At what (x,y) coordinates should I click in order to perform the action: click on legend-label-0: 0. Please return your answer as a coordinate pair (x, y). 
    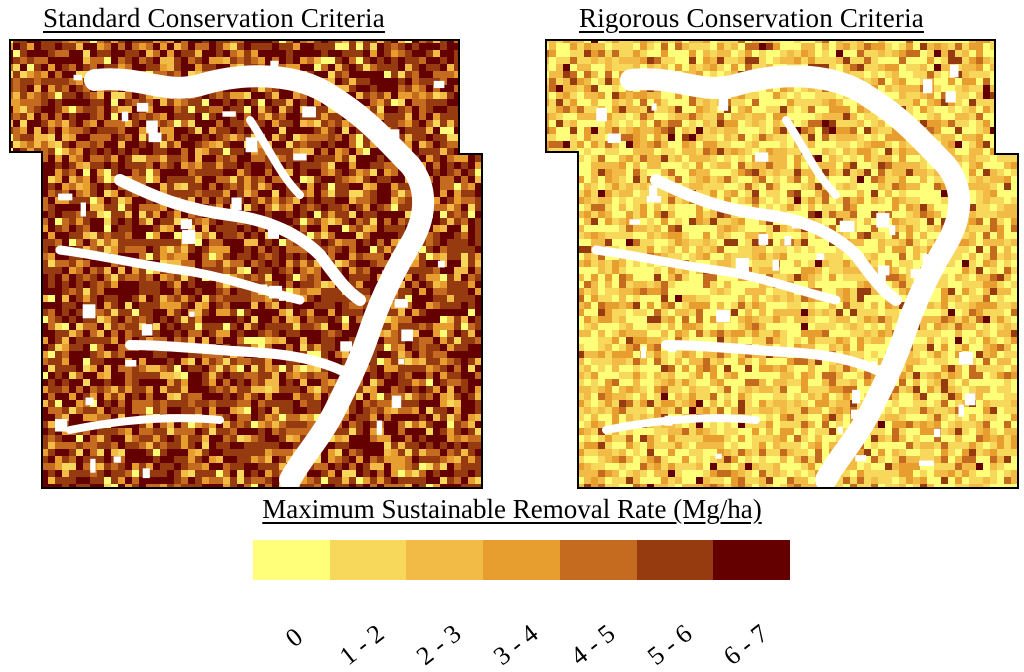
    Looking at the image, I should click on (294, 637).